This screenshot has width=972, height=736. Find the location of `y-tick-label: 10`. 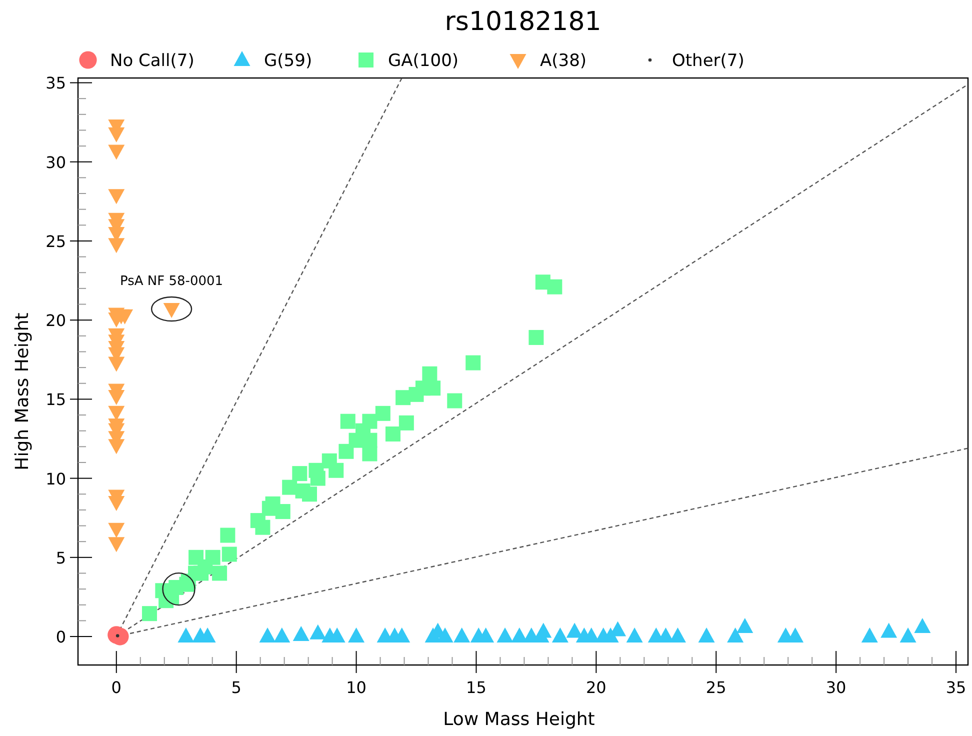

y-tick-label: 10 is located at coordinates (56, 478).